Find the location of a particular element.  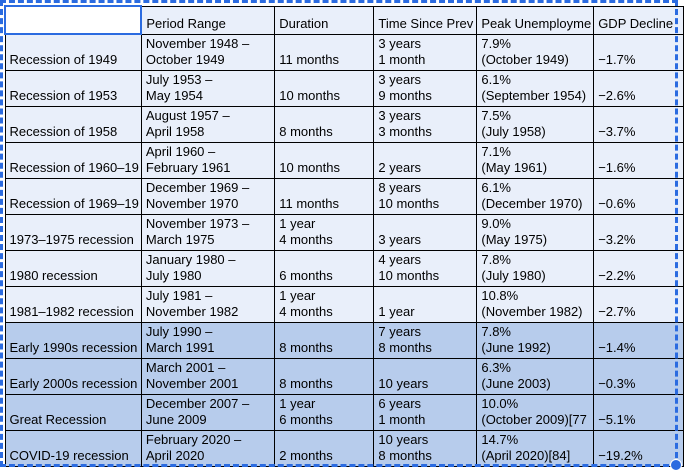

cell-r6c1: November 1973 – March 1975 is located at coordinates (208, 232).